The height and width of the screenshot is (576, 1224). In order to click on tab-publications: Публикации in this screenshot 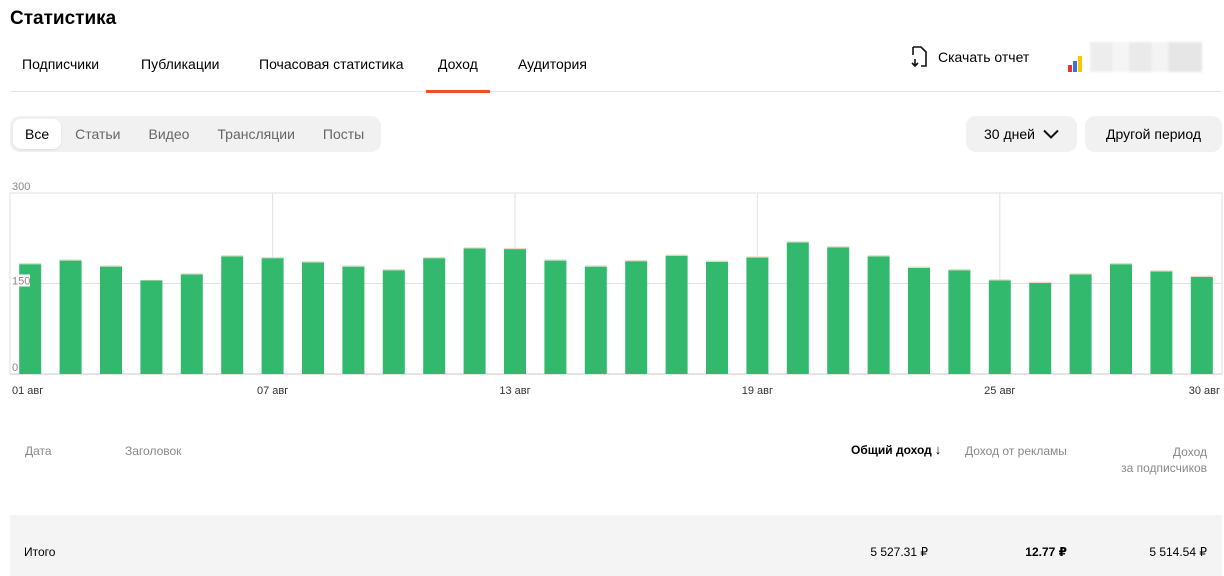, I will do `click(180, 64)`.